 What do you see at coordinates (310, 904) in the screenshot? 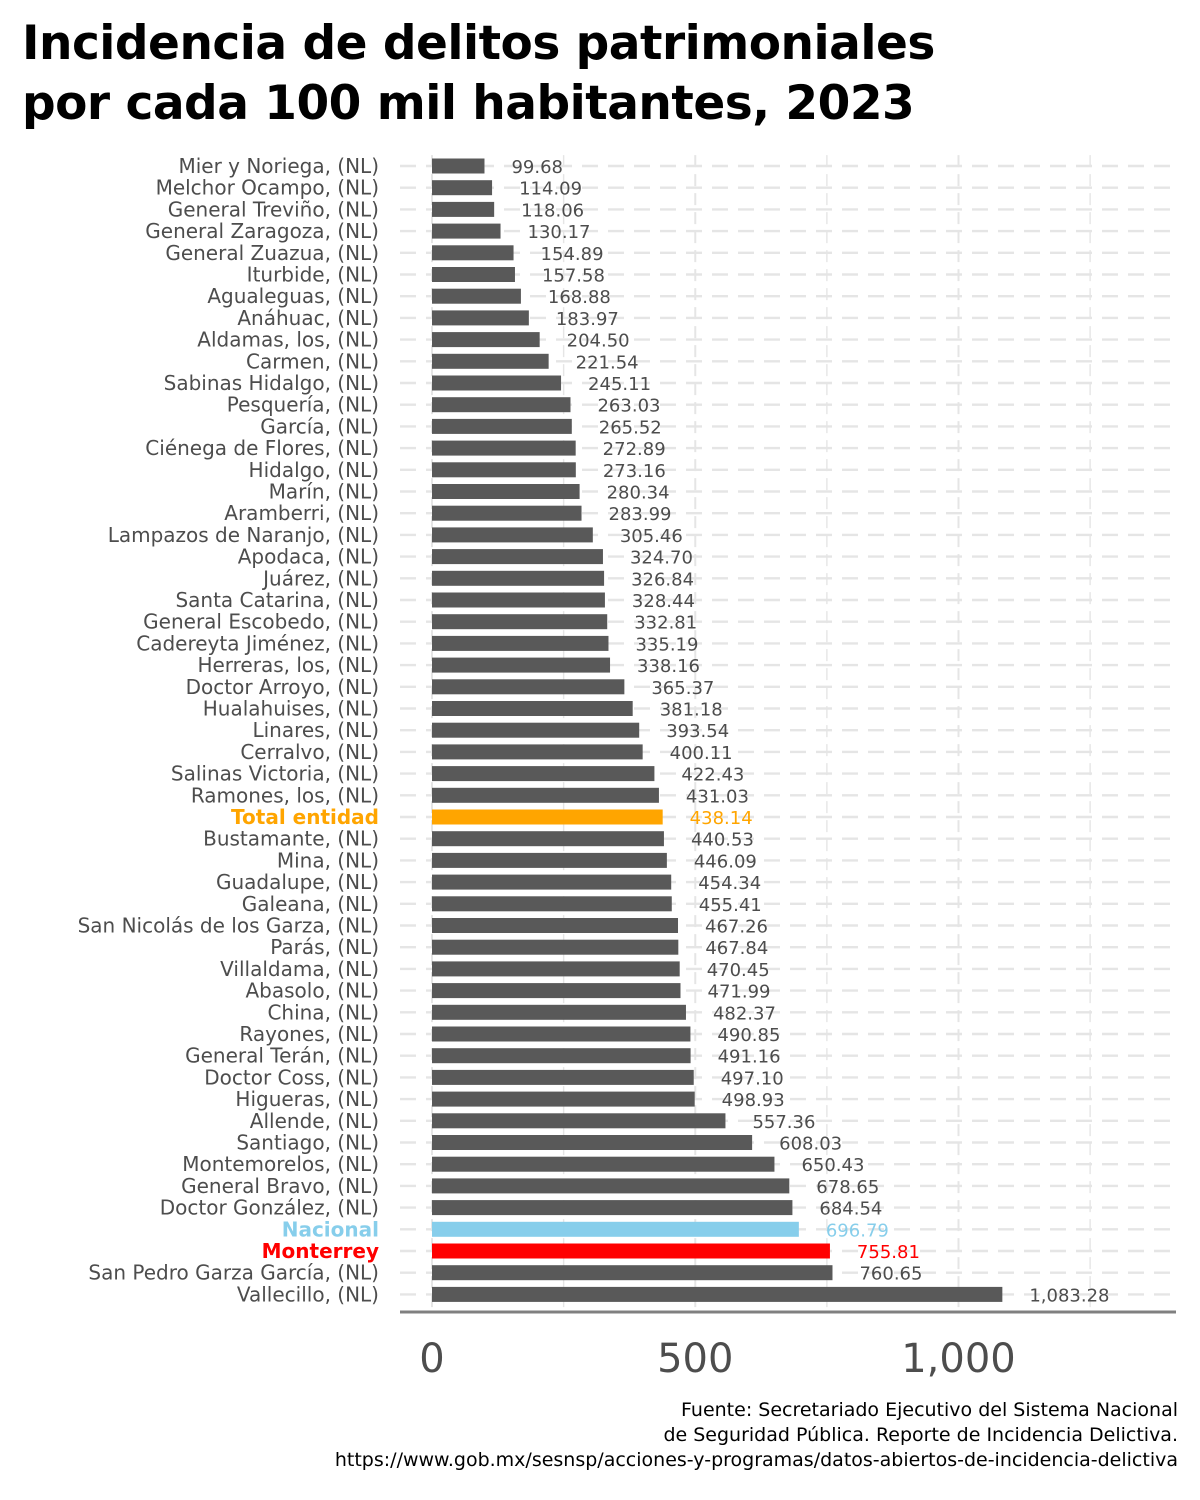
I see `category-label-galeana-nl: Galeana, (NL)` at bounding box center [310, 904].